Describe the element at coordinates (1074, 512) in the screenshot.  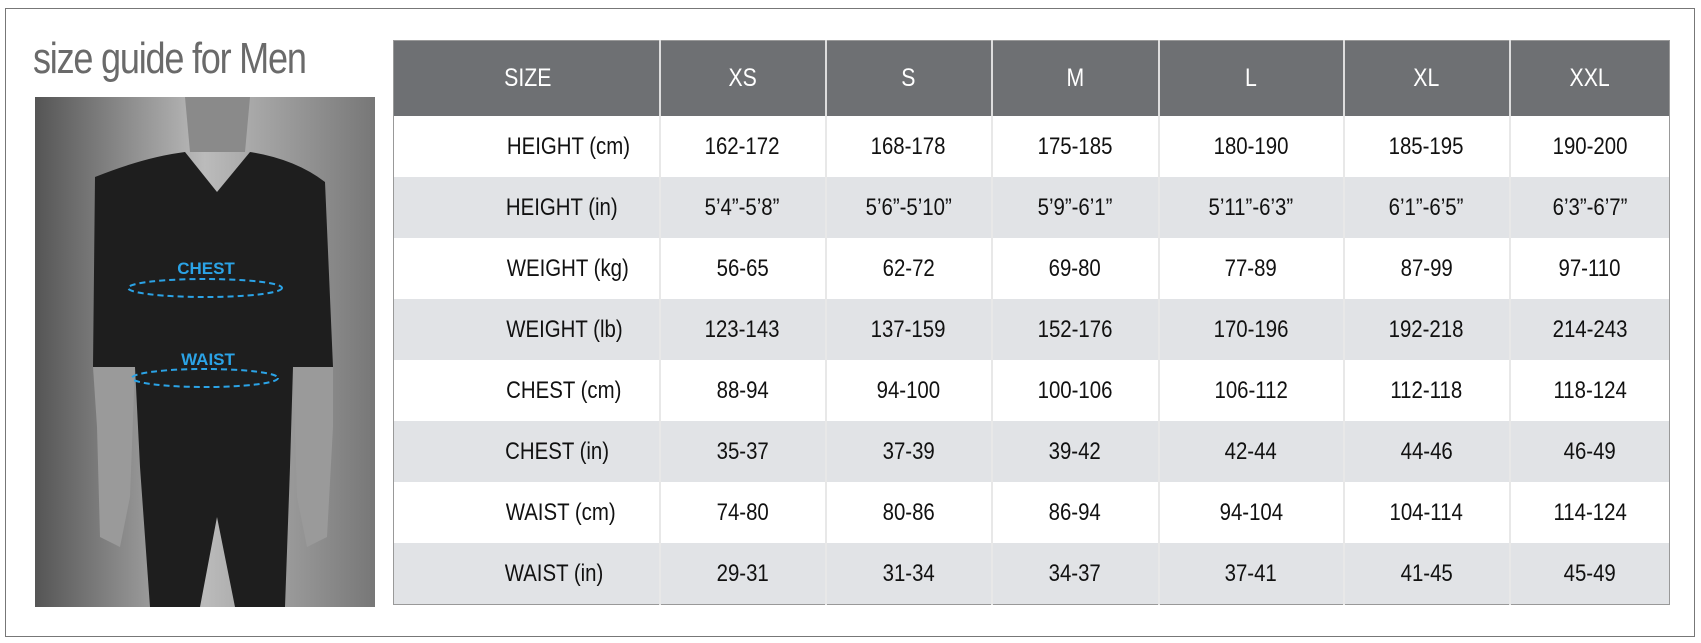
I see `value-cell: 86-94` at that location.